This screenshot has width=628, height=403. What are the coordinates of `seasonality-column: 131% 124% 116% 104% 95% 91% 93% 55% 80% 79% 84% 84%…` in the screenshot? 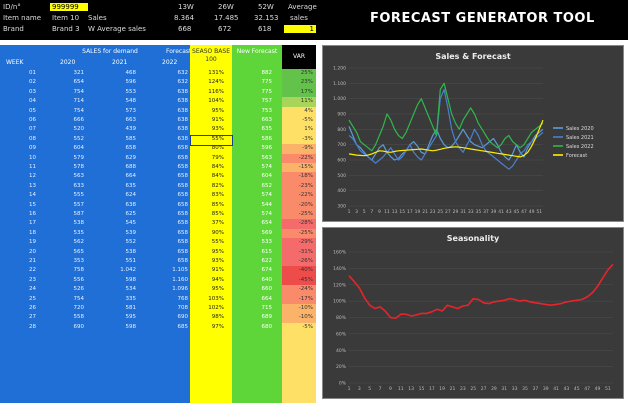 It's located at (211, 236).